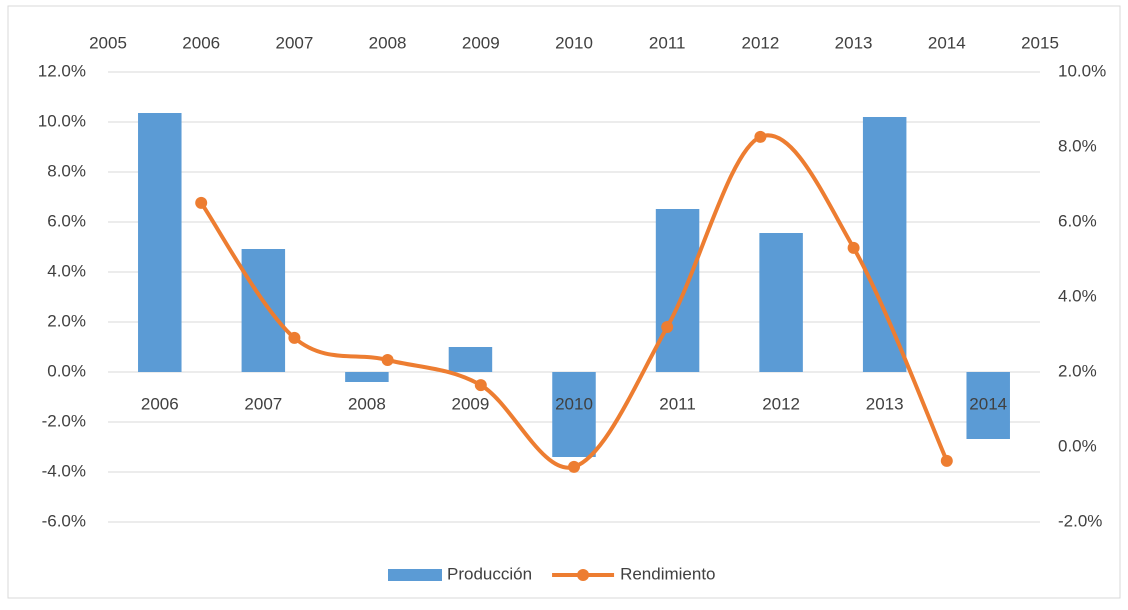  I want to click on legend-marker, so click(583, 575).